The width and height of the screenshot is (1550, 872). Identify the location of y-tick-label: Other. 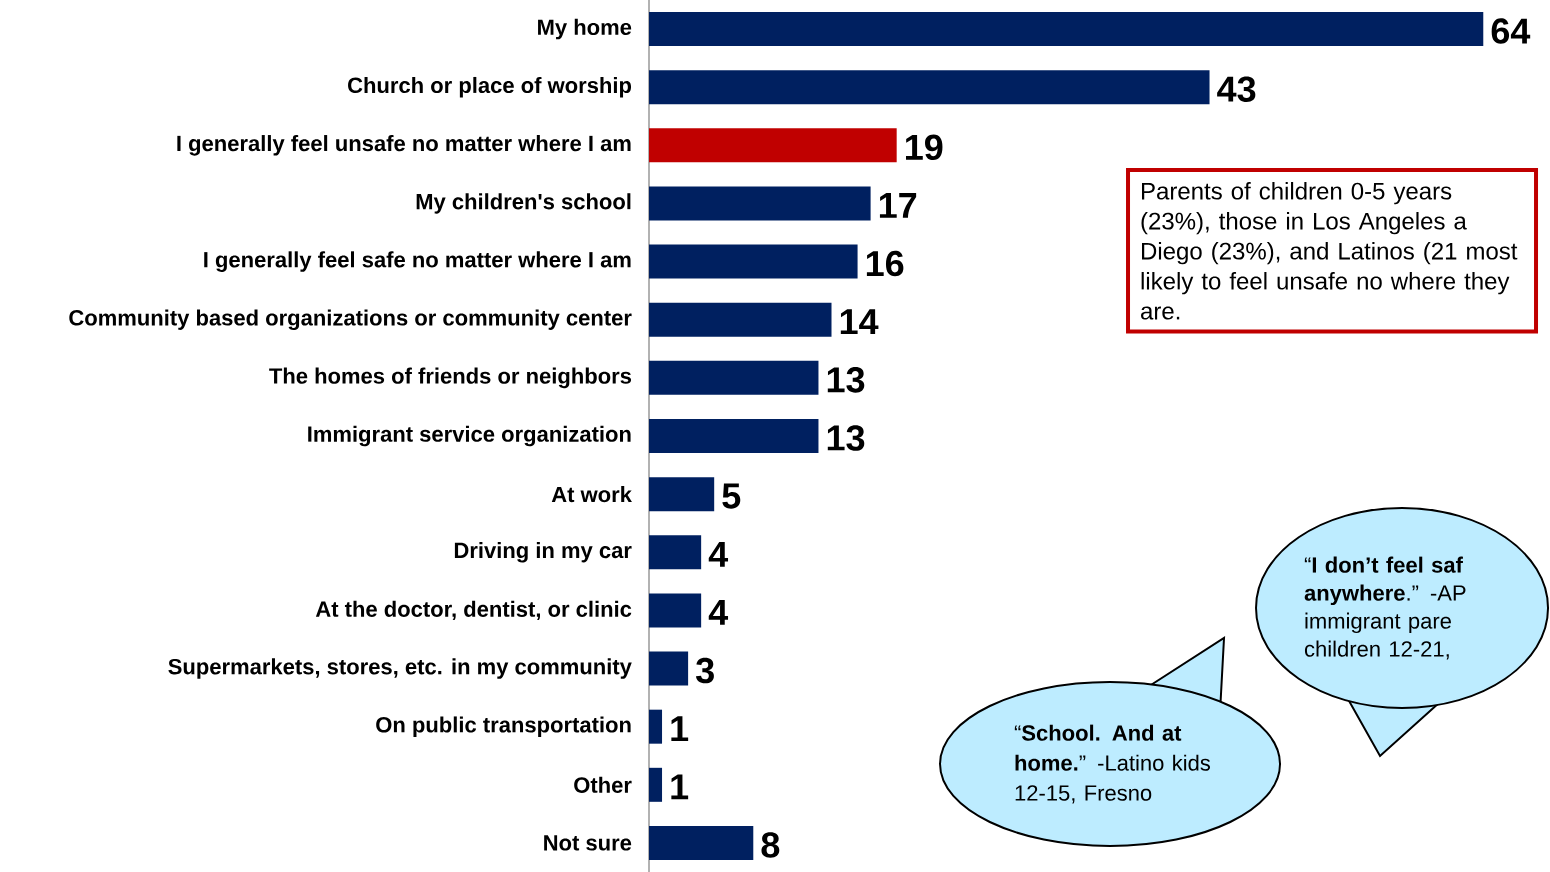
(603, 784).